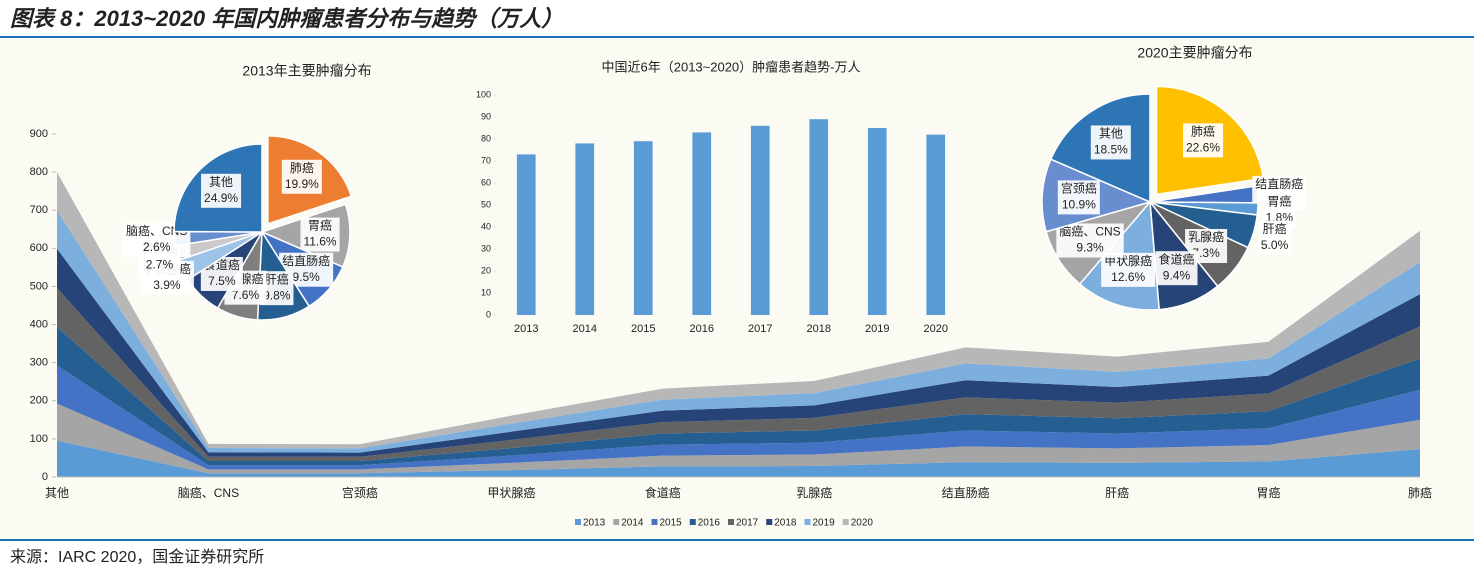 This screenshot has height=577, width=1474. What do you see at coordinates (306, 71) in the screenshot?
I see `pie-title: 2013年主要肿瘤分布` at bounding box center [306, 71].